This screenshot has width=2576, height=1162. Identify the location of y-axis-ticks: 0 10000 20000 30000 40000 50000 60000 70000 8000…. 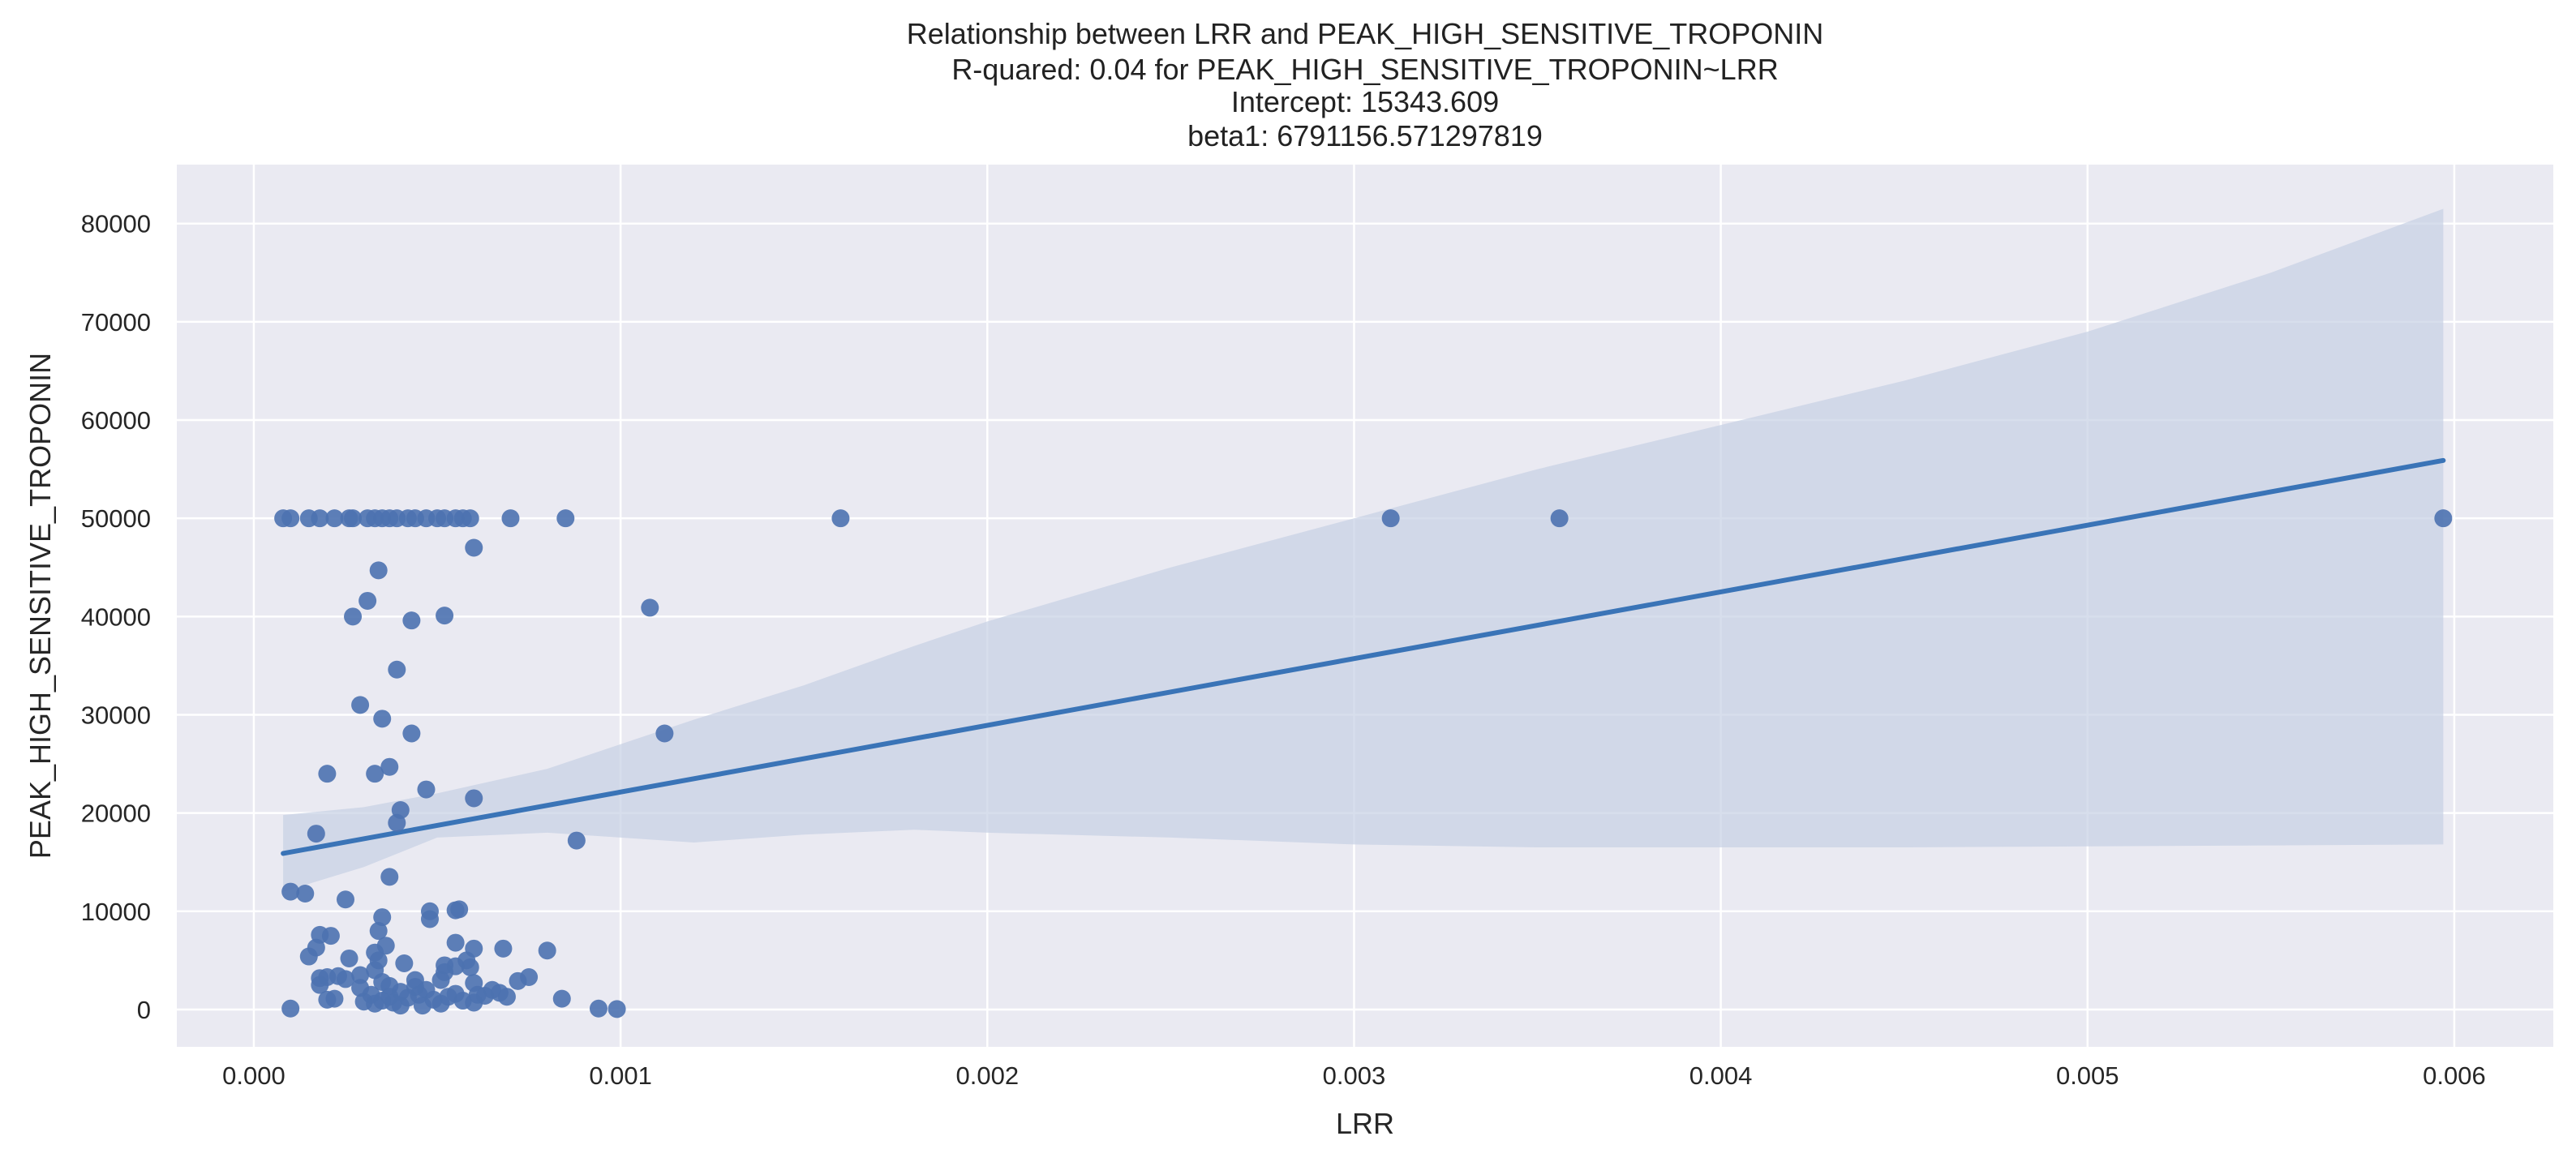
(116, 617).